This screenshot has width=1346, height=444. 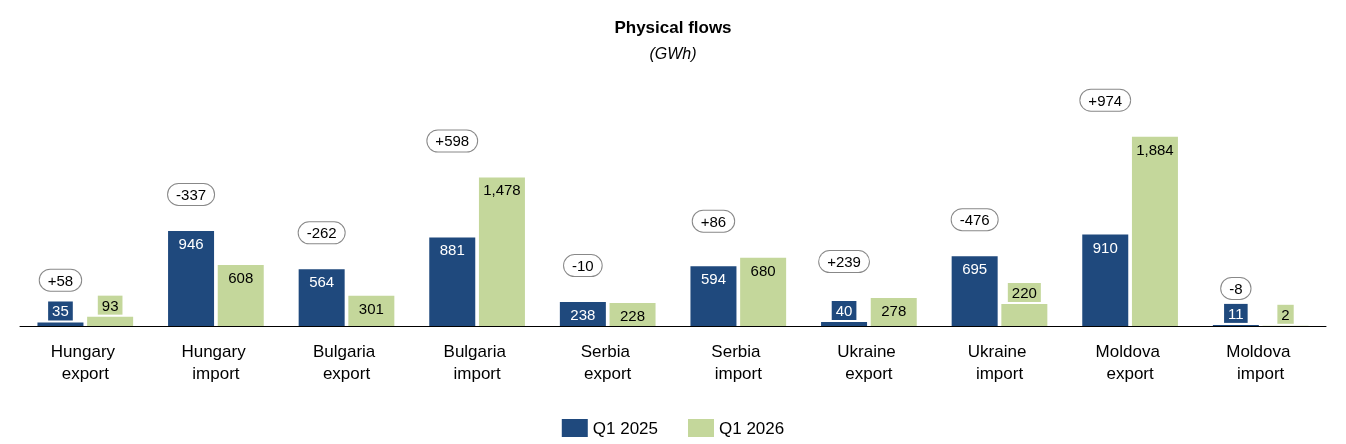 What do you see at coordinates (763, 270) in the screenshot?
I see `data-label: 680` at bounding box center [763, 270].